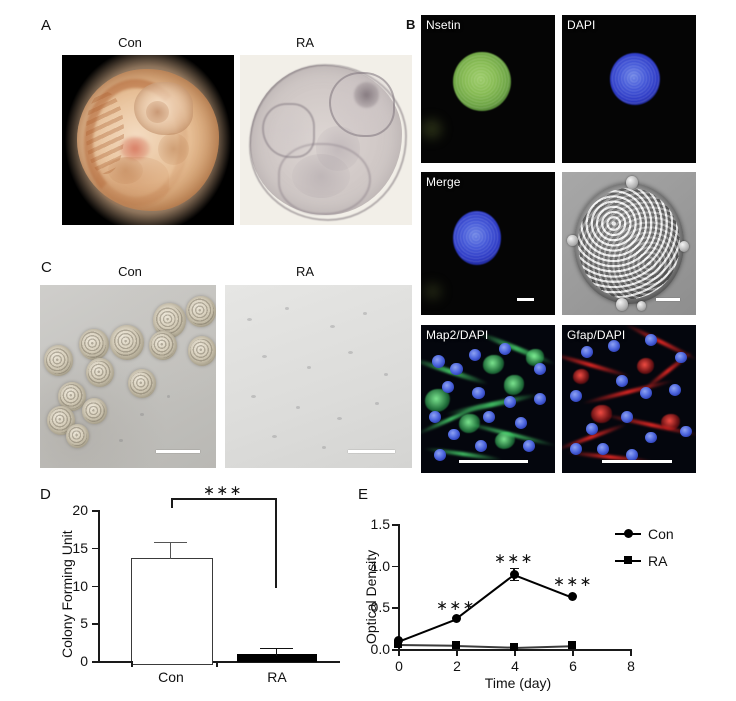 This screenshot has height=701, width=736. I want to click on e-ra-point-day4, so click(514, 646).